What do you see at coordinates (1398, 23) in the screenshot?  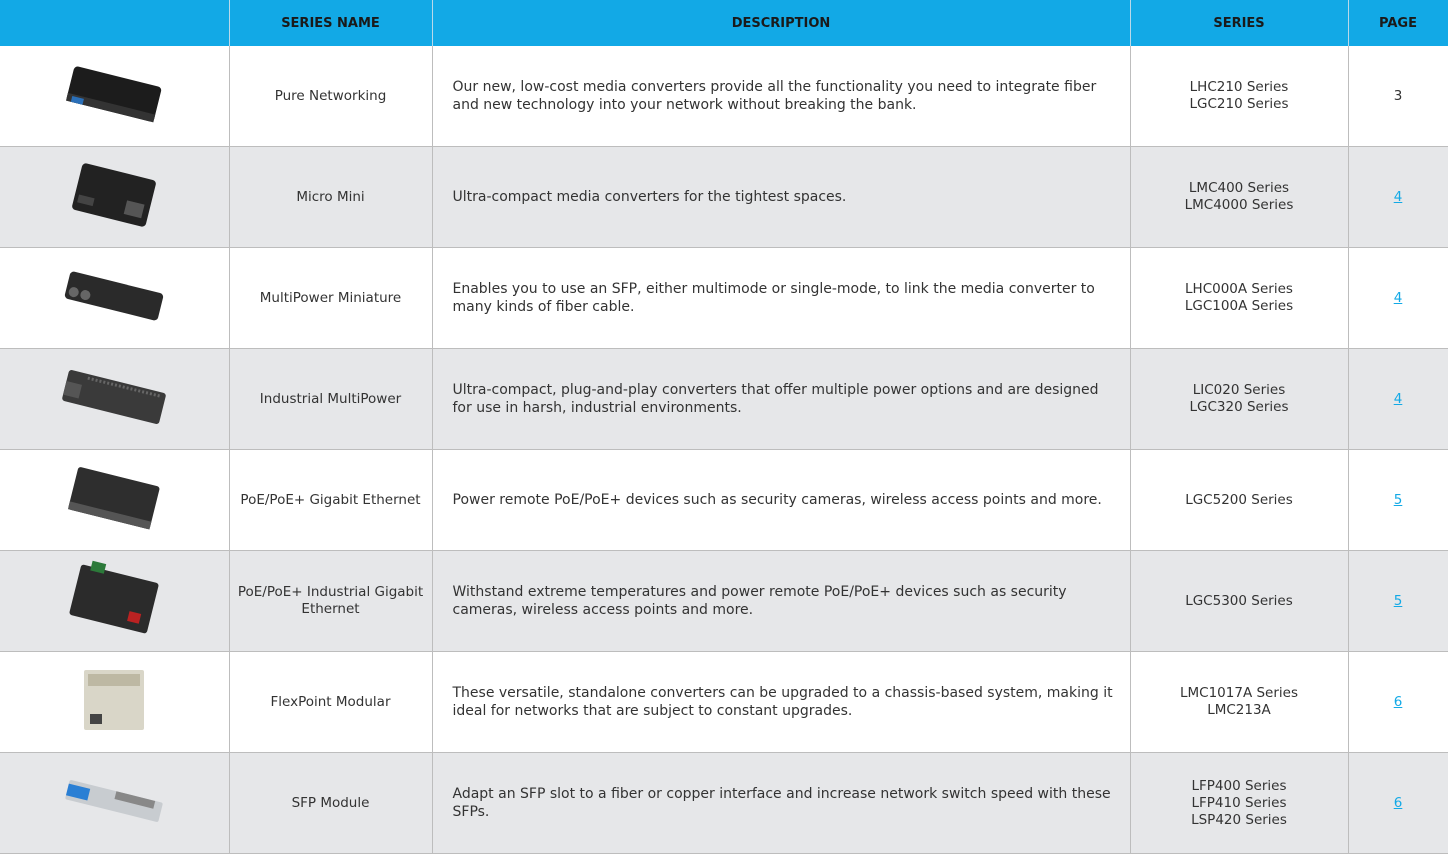 I see `header-cell: PAGE` at bounding box center [1398, 23].